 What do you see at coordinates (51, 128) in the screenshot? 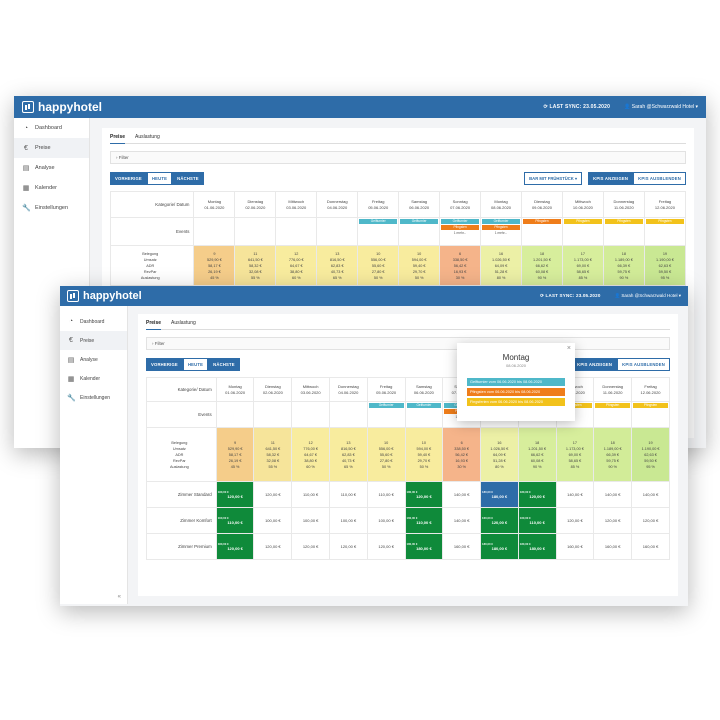
I see `sidebar-item-dashboard: ◔ Dashboard` at bounding box center [51, 128].